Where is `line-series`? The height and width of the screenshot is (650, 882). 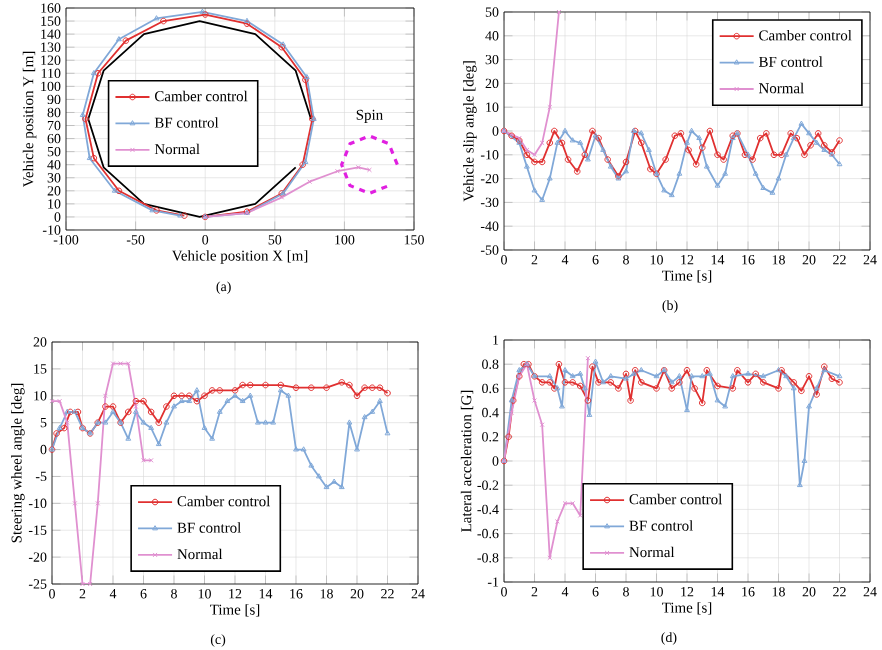
line-series is located at coordinates (369, 165).